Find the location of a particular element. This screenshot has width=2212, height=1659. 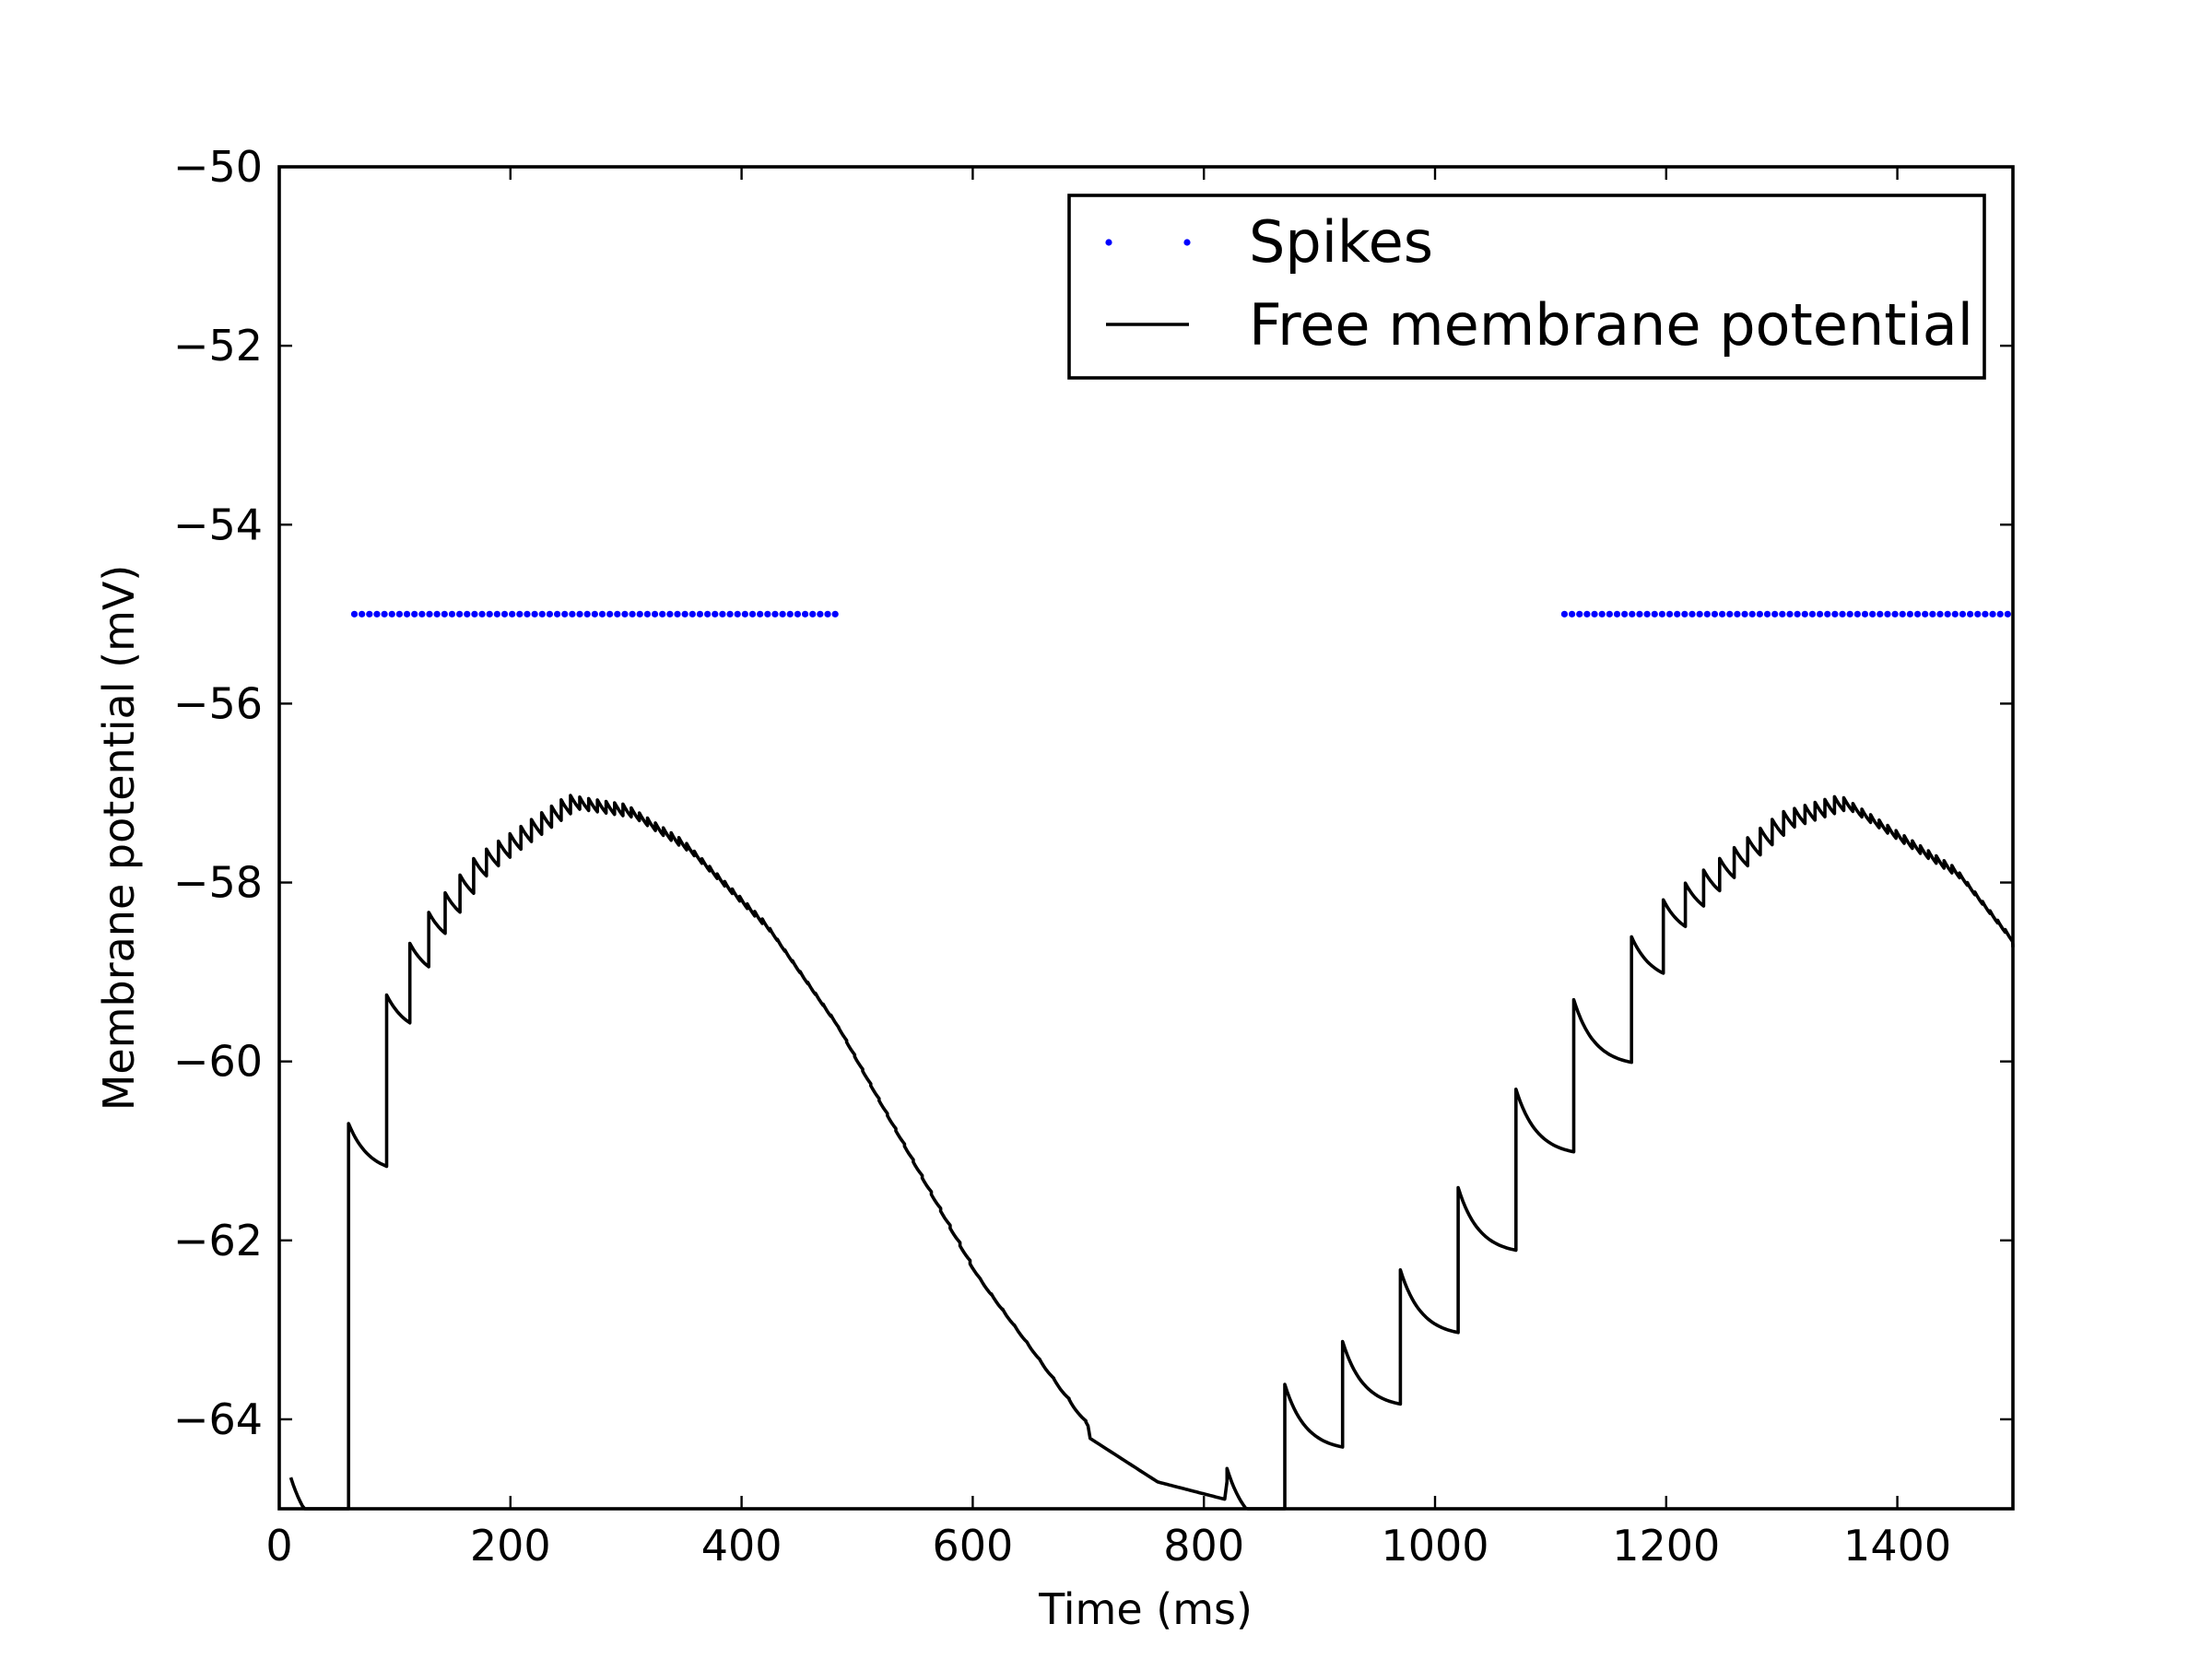

y-tick-label: −60 is located at coordinates (218, 1062).